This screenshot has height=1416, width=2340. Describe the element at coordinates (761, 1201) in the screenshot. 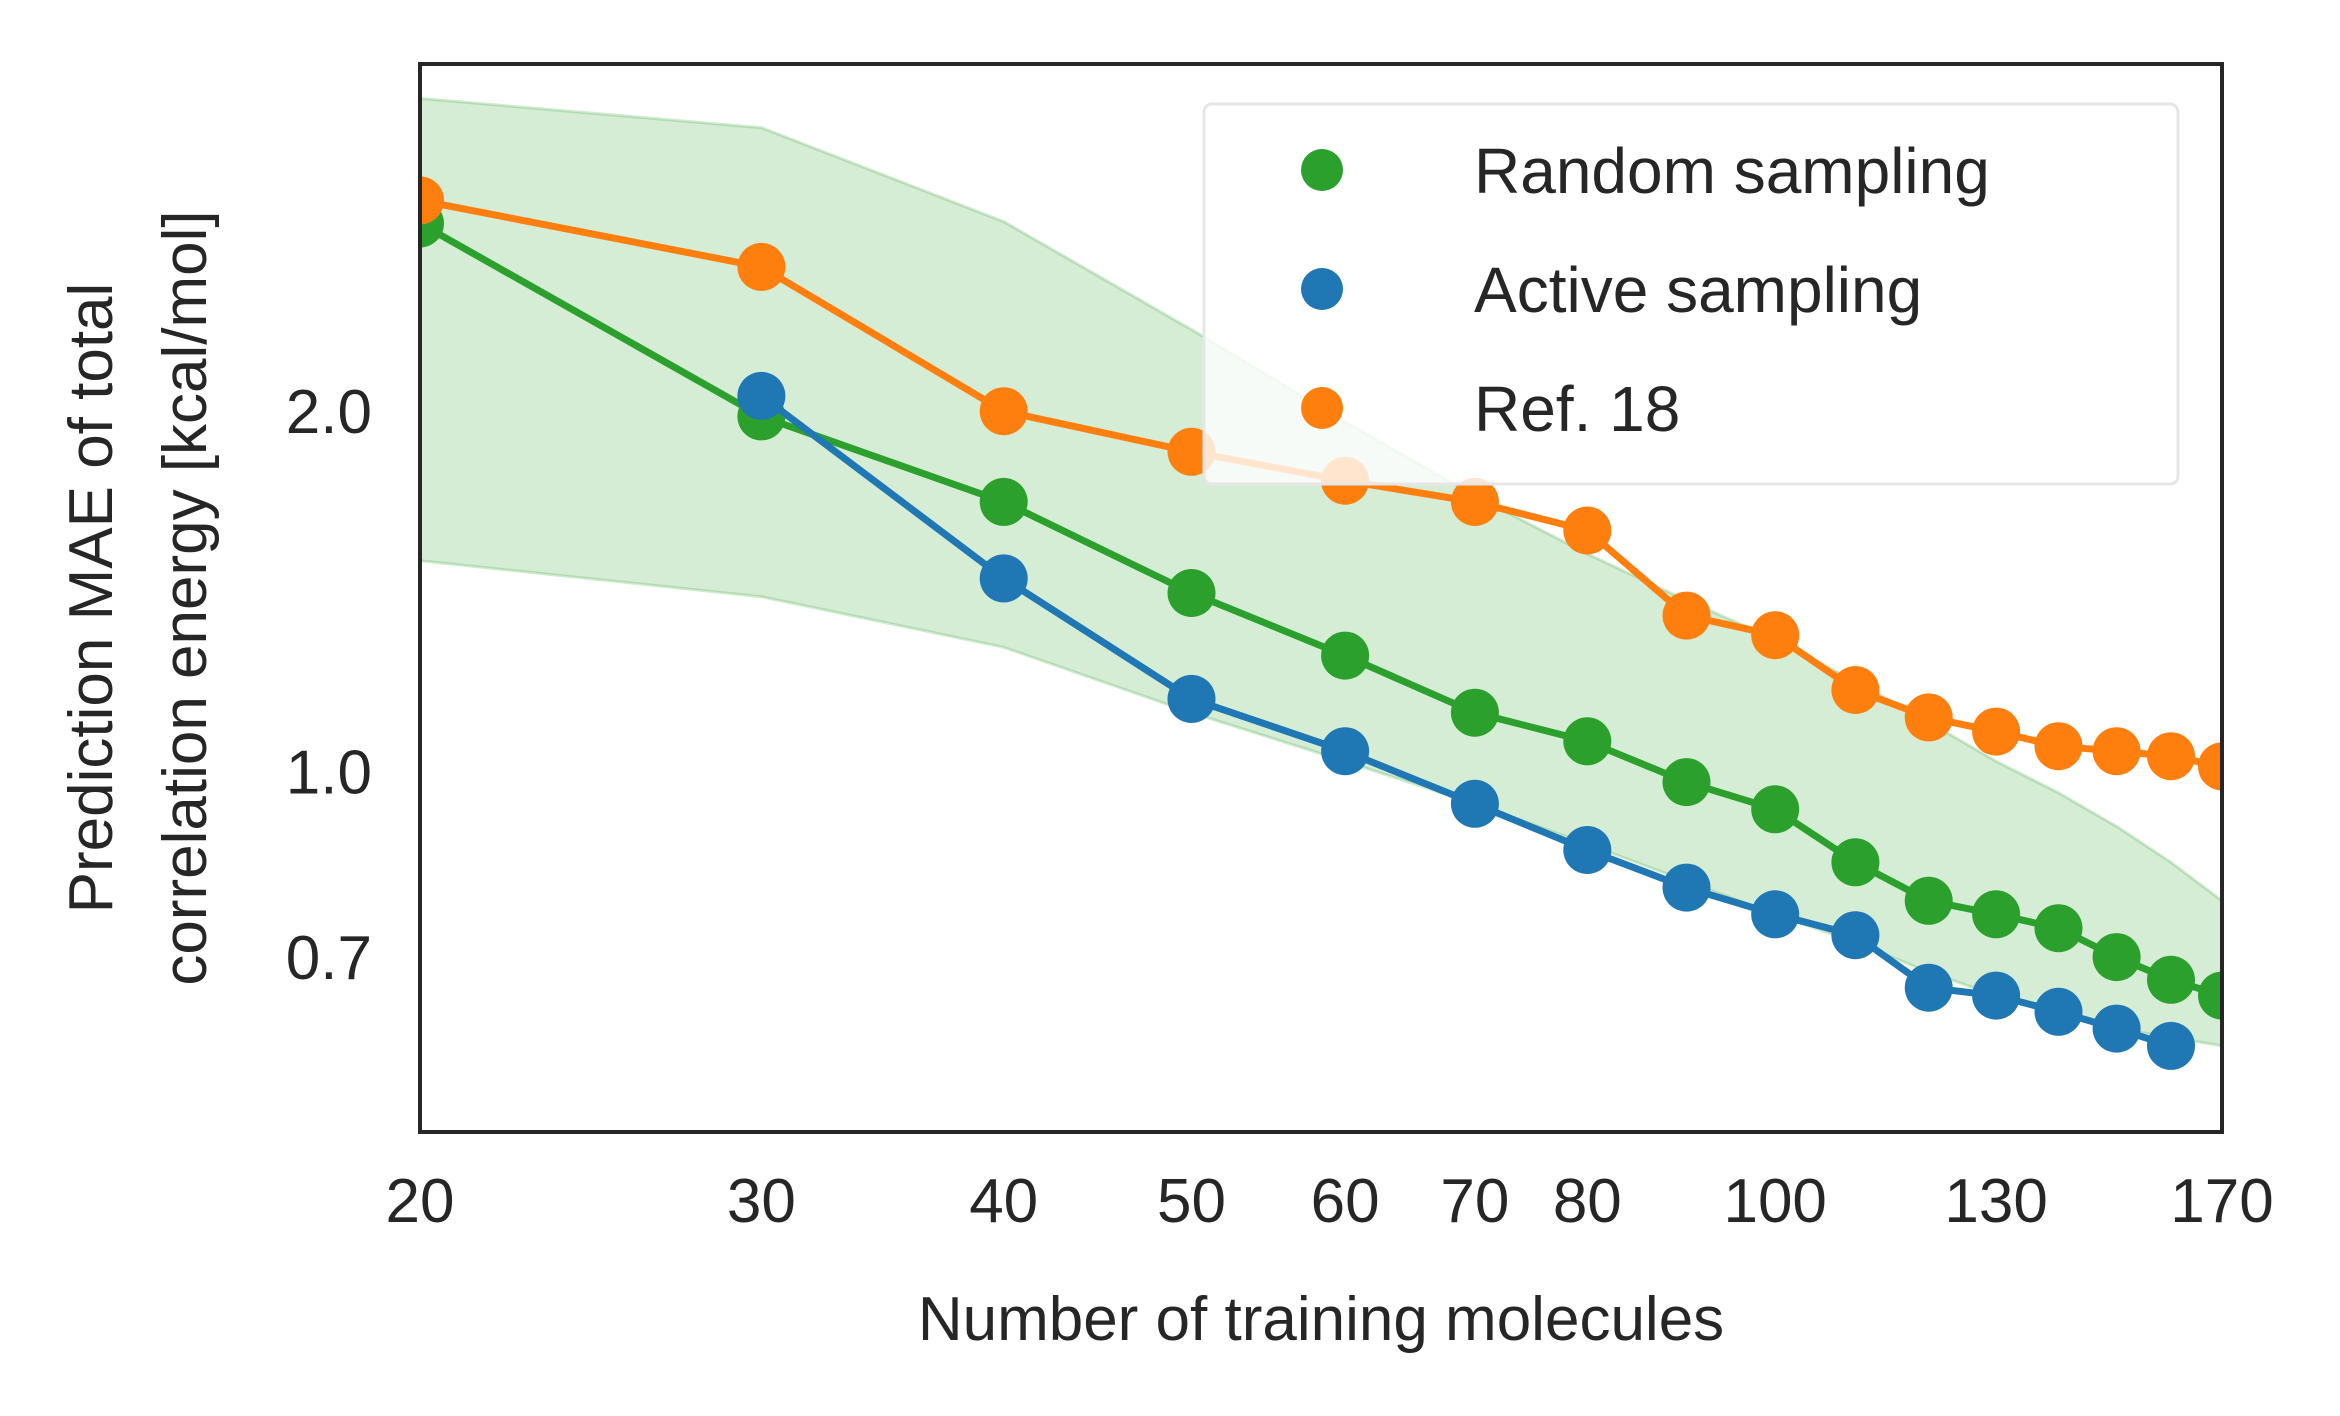

I see `x-tick-label: 30` at that location.